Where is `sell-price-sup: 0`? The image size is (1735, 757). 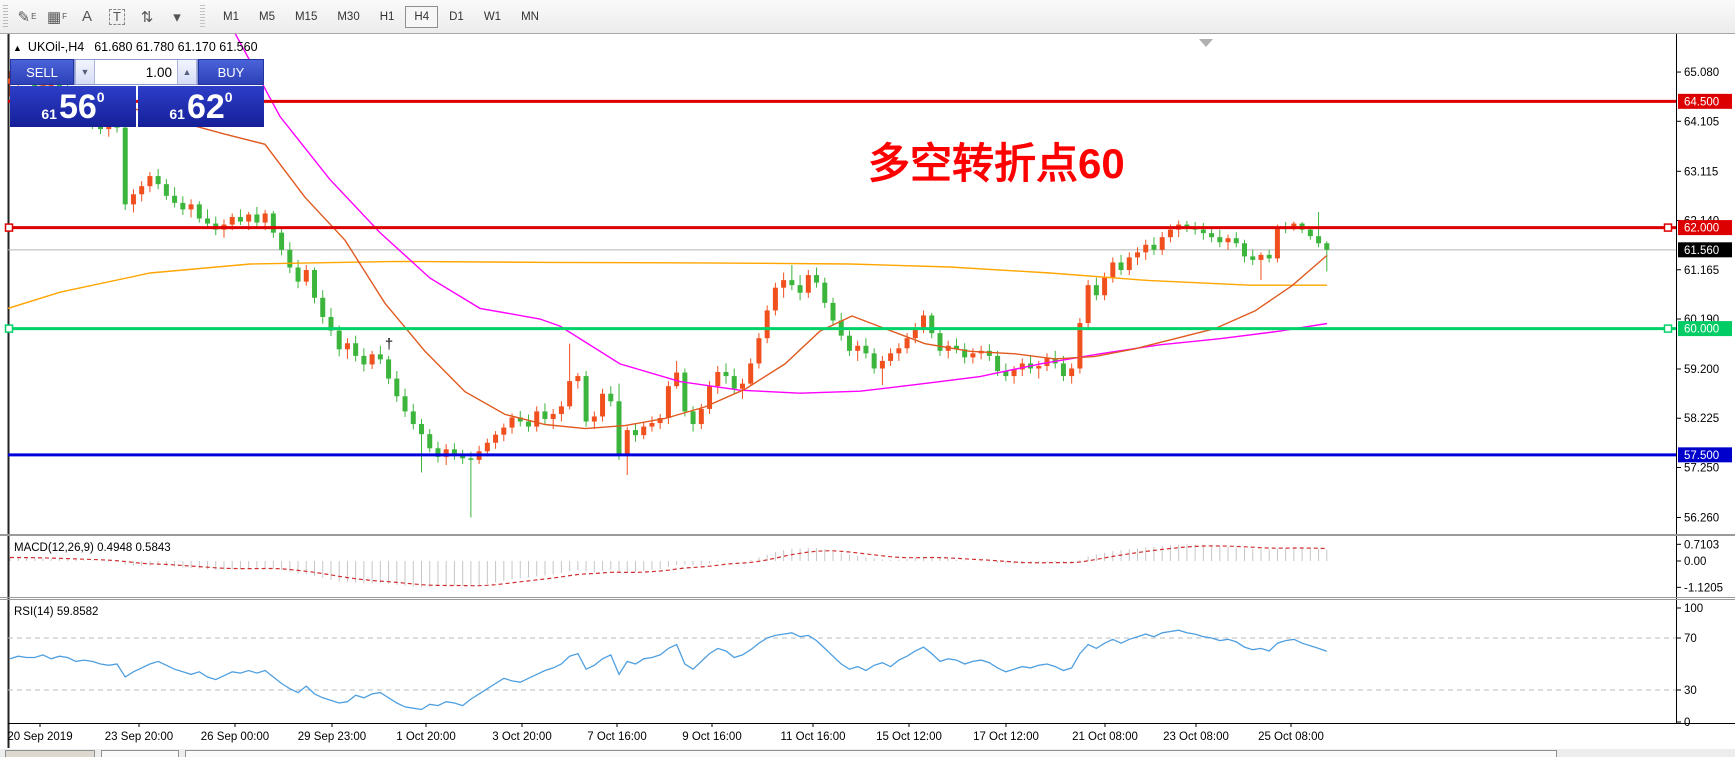 sell-price-sup: 0 is located at coordinates (100, 97).